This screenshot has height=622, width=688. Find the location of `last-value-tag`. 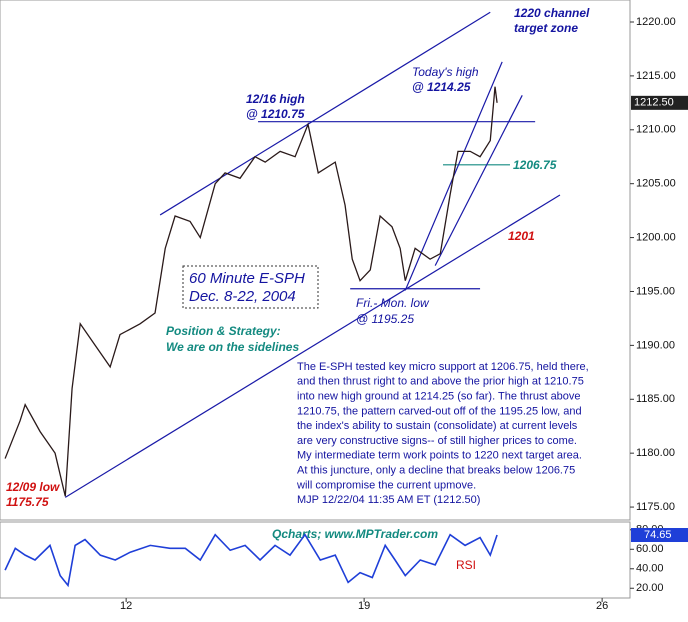

last-value-tag is located at coordinates (659, 535).